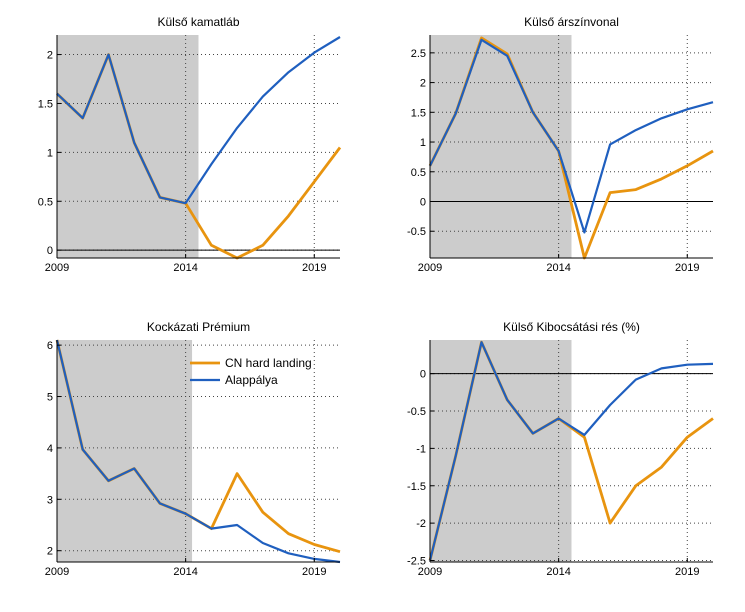 The width and height of the screenshot is (745, 612). Describe the element at coordinates (50, 346) in the screenshot. I see `y-tick-label: 6` at that location.